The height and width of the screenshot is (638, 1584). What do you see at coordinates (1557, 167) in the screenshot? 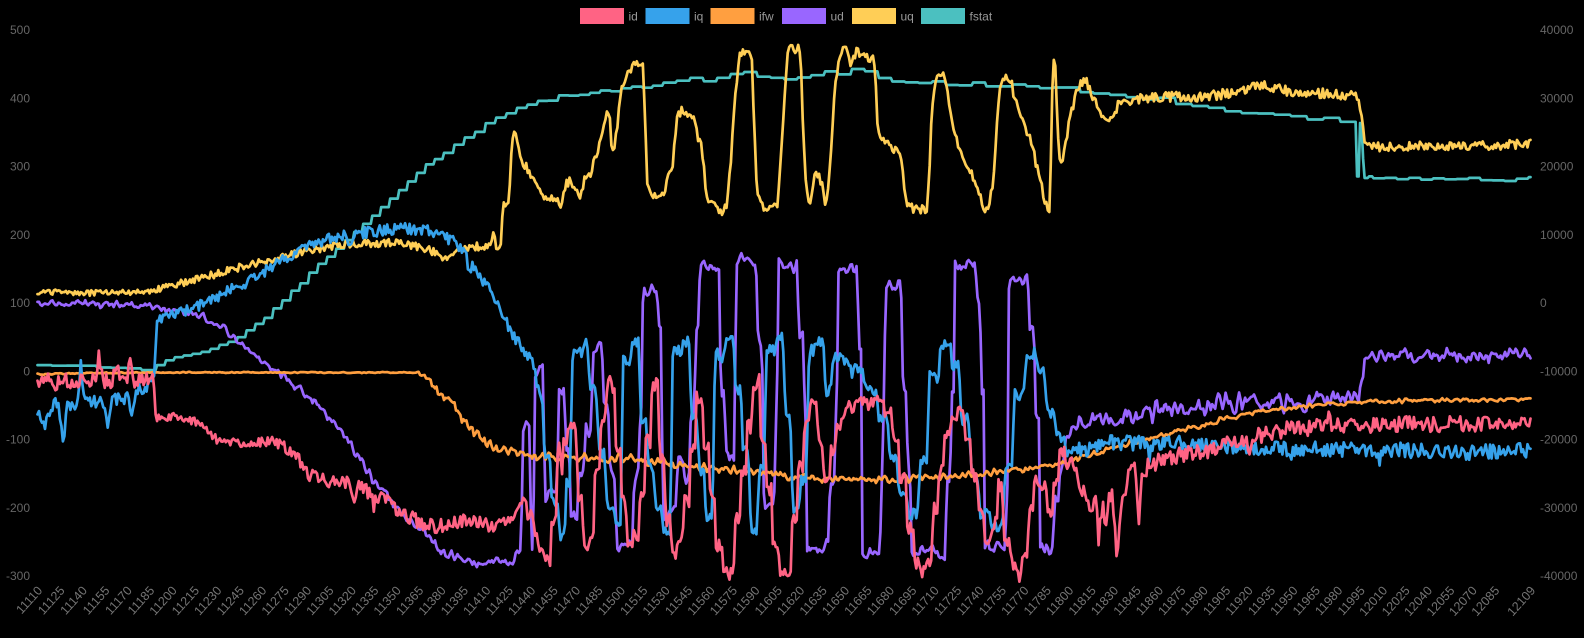
I see `svg-text: 20000` at bounding box center [1557, 167].